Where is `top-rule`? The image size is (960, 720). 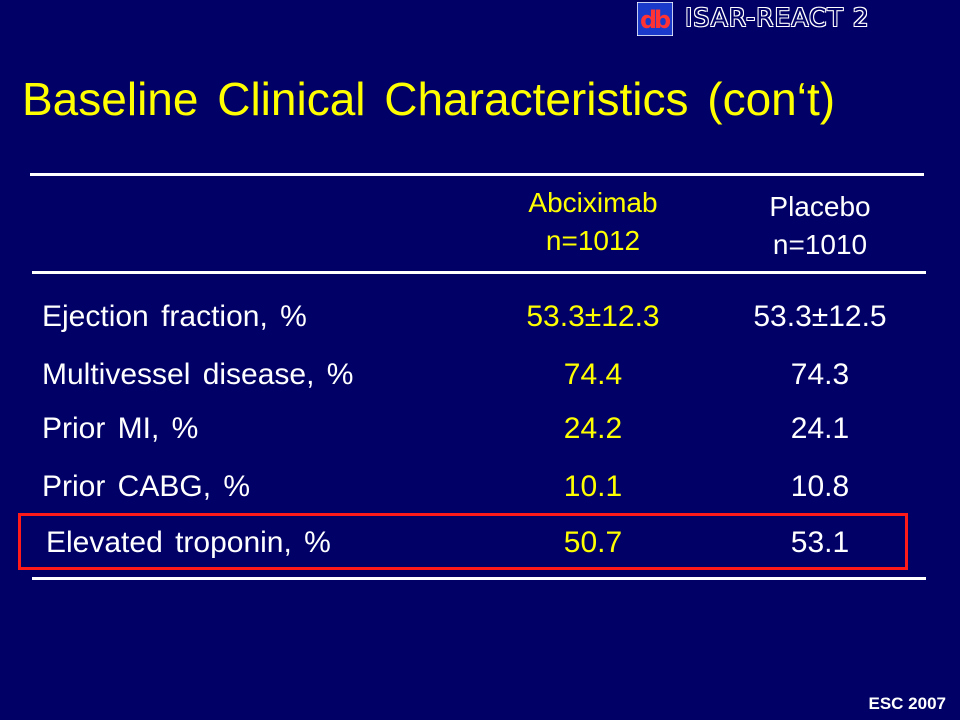
top-rule is located at coordinates (477, 174).